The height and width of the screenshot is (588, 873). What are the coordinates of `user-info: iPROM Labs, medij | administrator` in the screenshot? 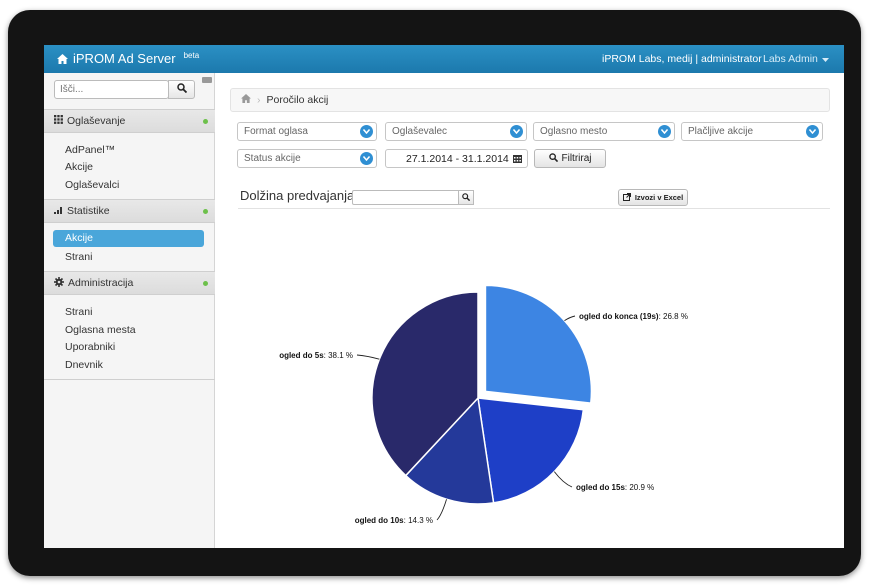 It's located at (682, 59).